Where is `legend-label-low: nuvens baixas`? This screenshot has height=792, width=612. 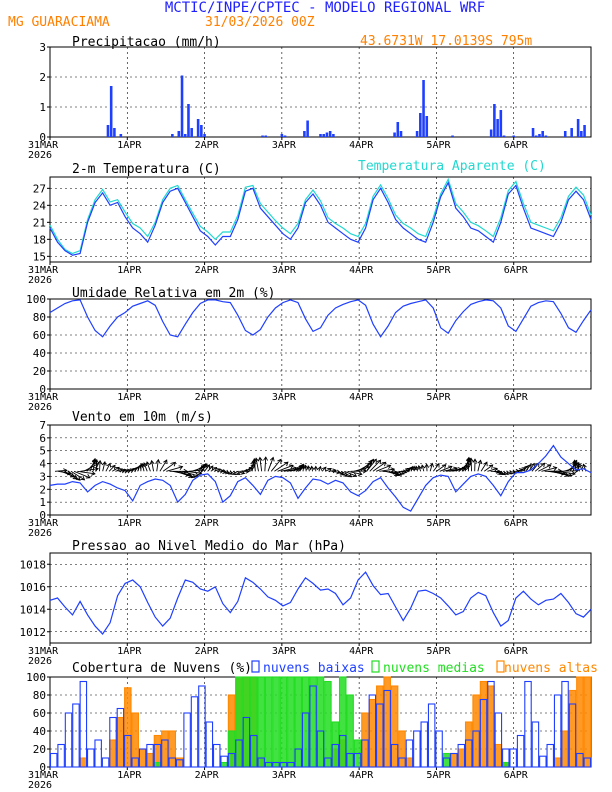 legend-label-low: nuvens baixas is located at coordinates (314, 668).